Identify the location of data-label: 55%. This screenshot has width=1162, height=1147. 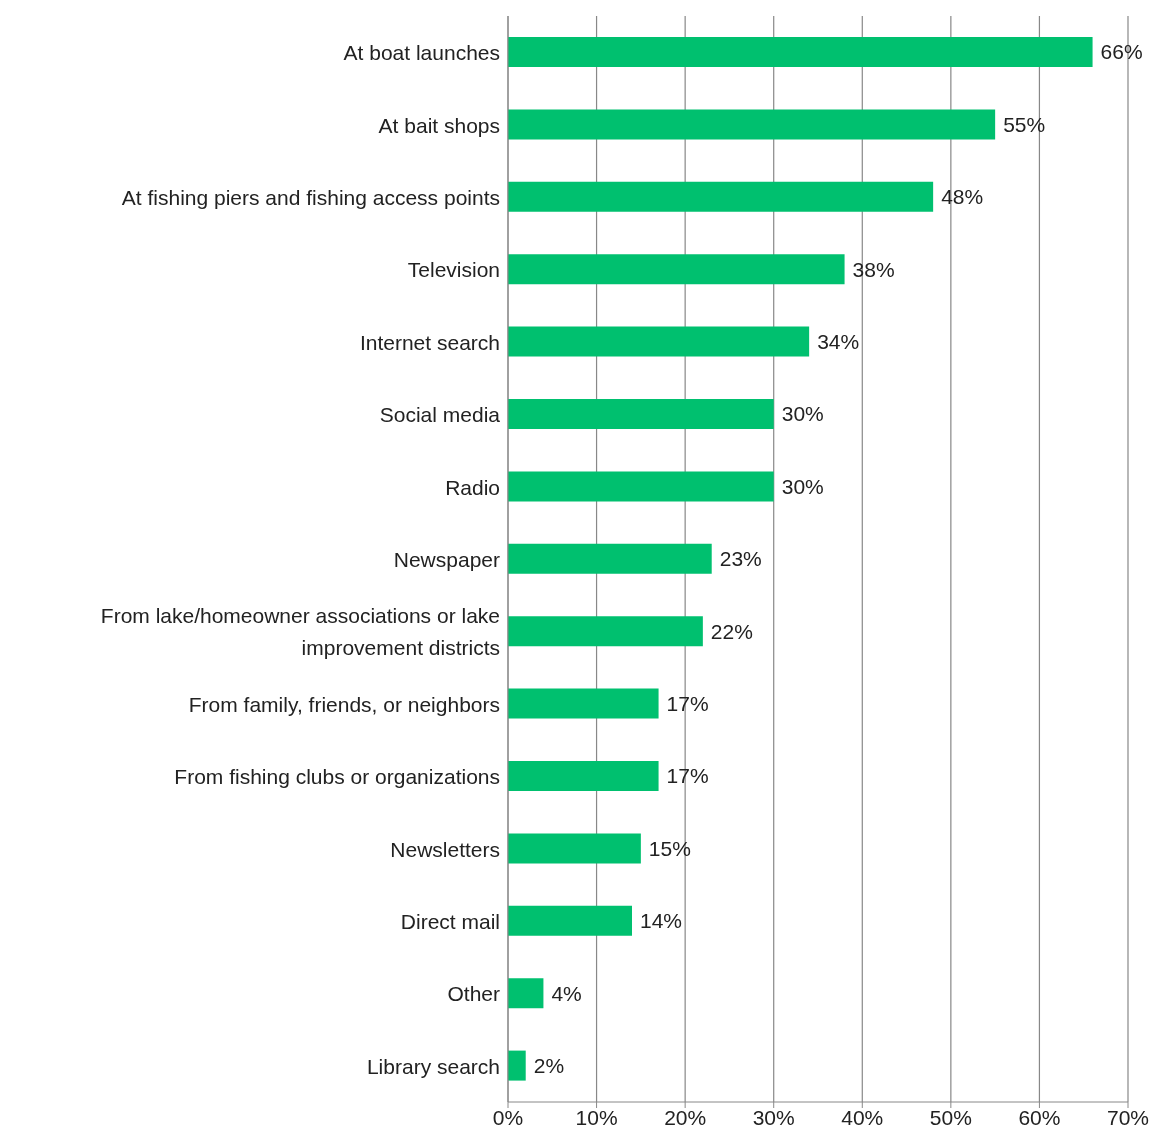
(1024, 124).